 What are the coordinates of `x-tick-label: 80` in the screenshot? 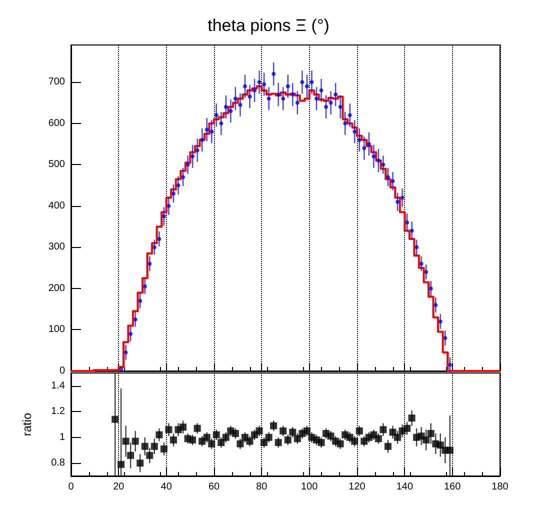 It's located at (262, 487).